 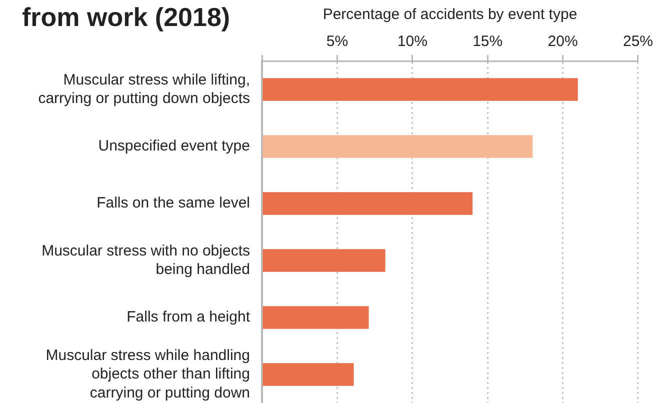 What do you see at coordinates (126, 17) in the screenshot?
I see `chart-title: from work (2018)` at bounding box center [126, 17].